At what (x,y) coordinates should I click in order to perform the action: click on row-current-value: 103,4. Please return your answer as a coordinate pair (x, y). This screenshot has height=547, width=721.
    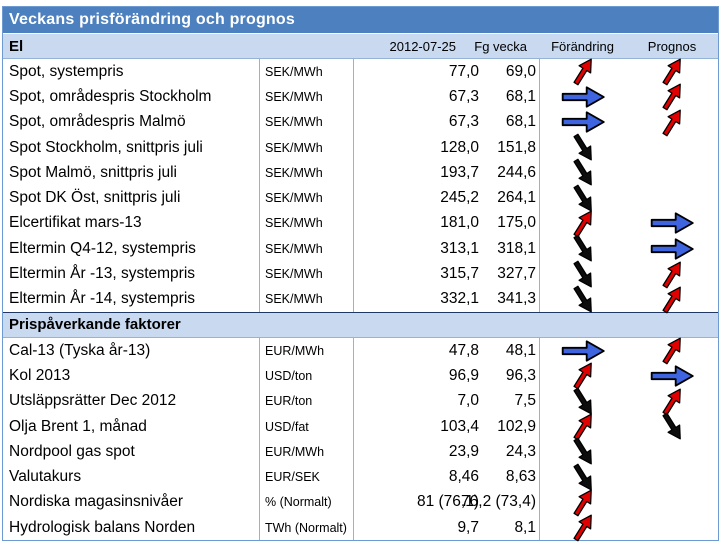
    Looking at the image, I should click on (416, 426).